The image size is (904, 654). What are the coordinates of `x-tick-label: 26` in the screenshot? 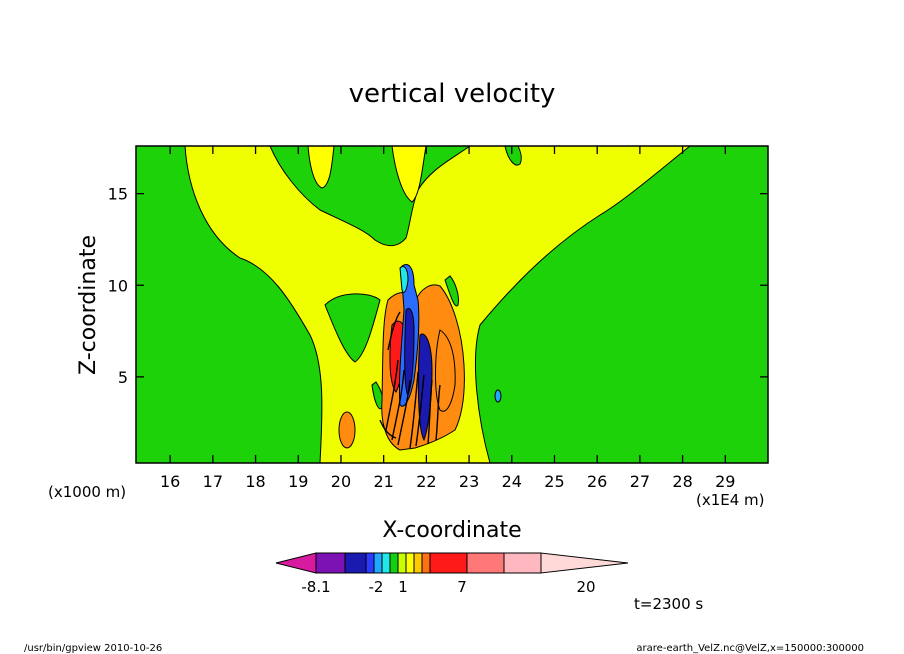 It's located at (597, 481).